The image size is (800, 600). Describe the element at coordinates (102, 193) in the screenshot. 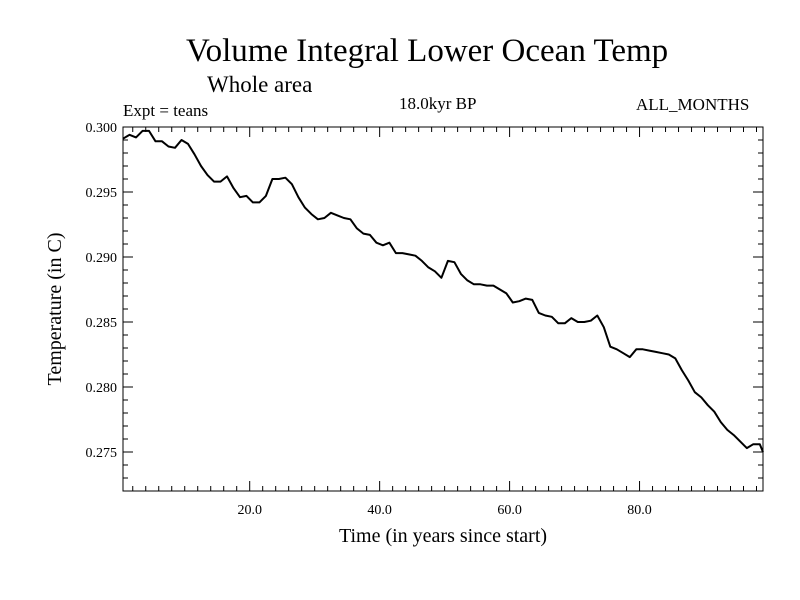

I see `y-tick-label: 0.295` at that location.